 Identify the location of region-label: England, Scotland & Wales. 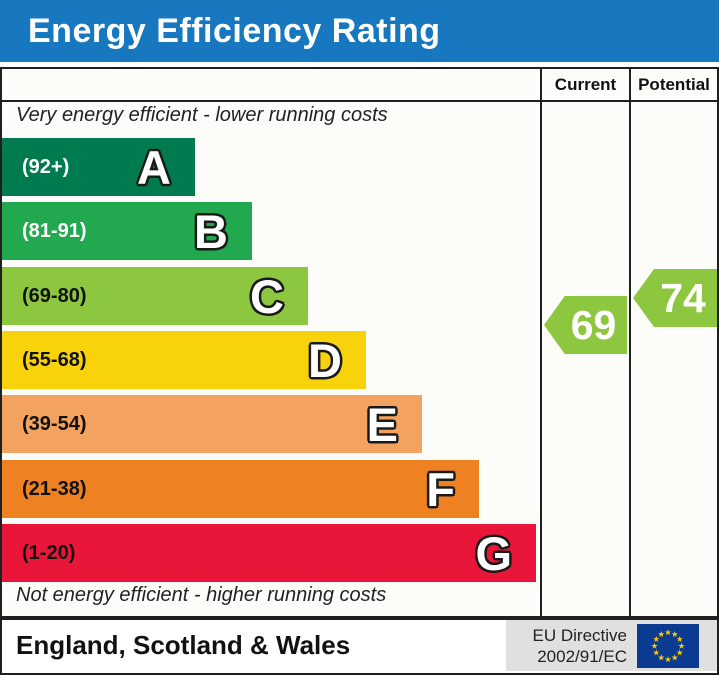
(183, 645).